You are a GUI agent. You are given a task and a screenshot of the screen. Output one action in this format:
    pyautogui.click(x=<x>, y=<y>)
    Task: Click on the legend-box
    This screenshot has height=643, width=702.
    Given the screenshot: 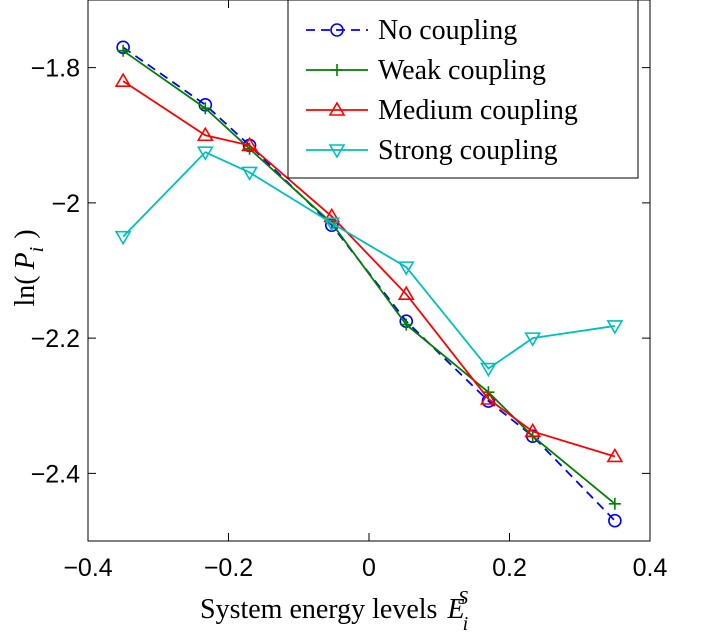 What is the action you would take?
    pyautogui.click(x=463, y=89)
    